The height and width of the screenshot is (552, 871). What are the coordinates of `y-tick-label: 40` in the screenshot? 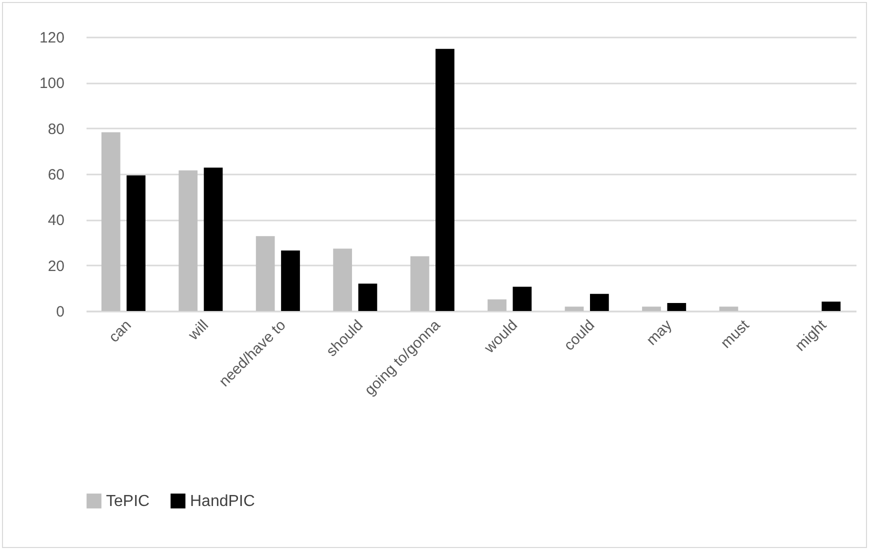 It's located at (56, 221).